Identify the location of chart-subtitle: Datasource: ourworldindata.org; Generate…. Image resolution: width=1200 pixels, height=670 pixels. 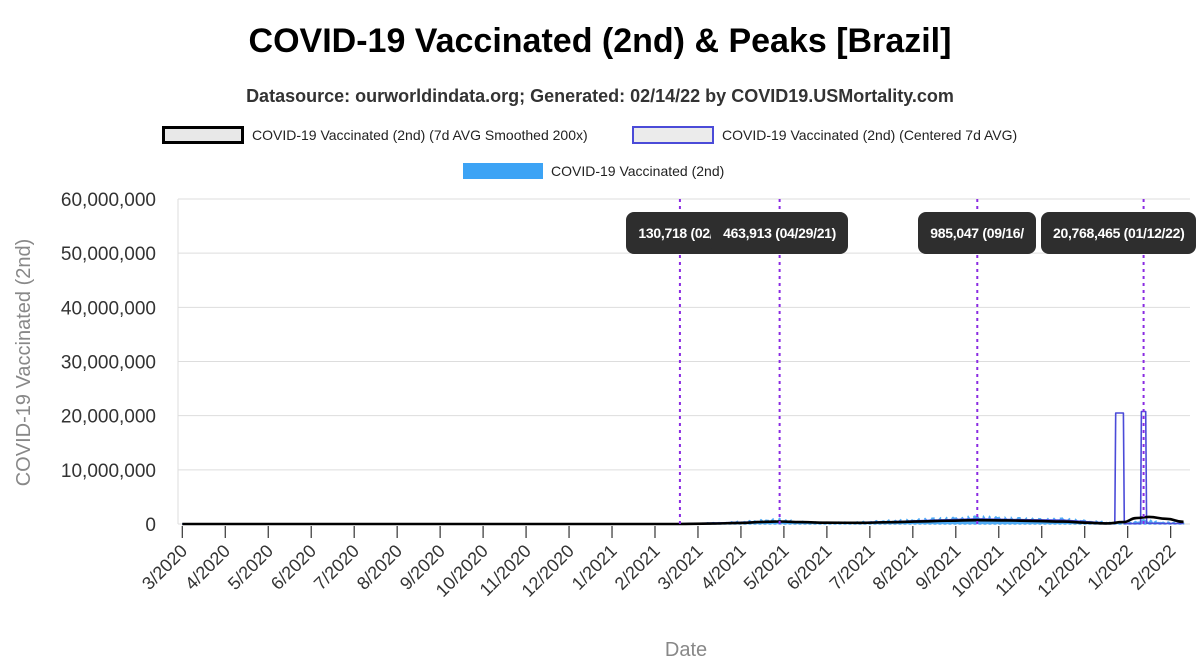
(600, 96).